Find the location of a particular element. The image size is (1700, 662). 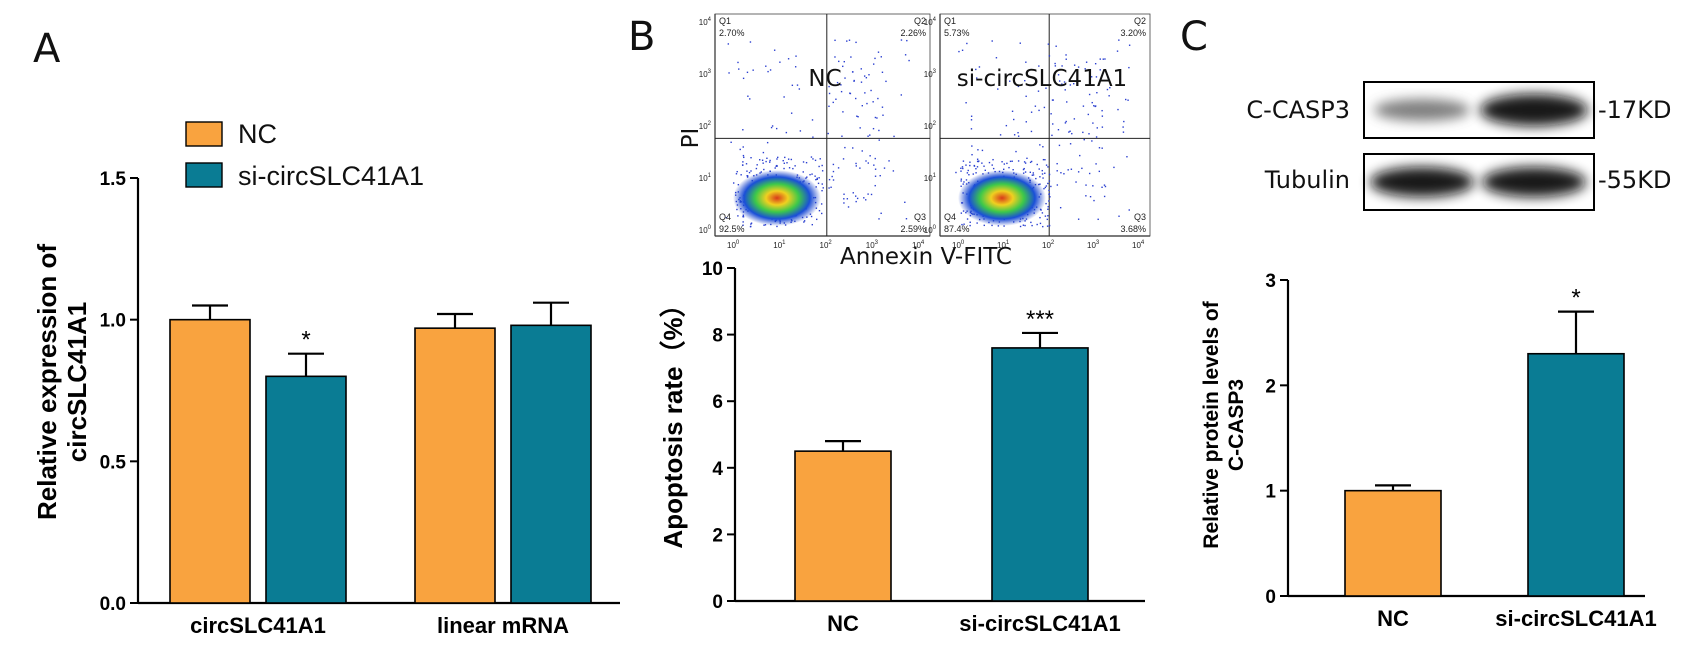

flow-plot-1-q2-label: Q2 is located at coordinates (920, 21).